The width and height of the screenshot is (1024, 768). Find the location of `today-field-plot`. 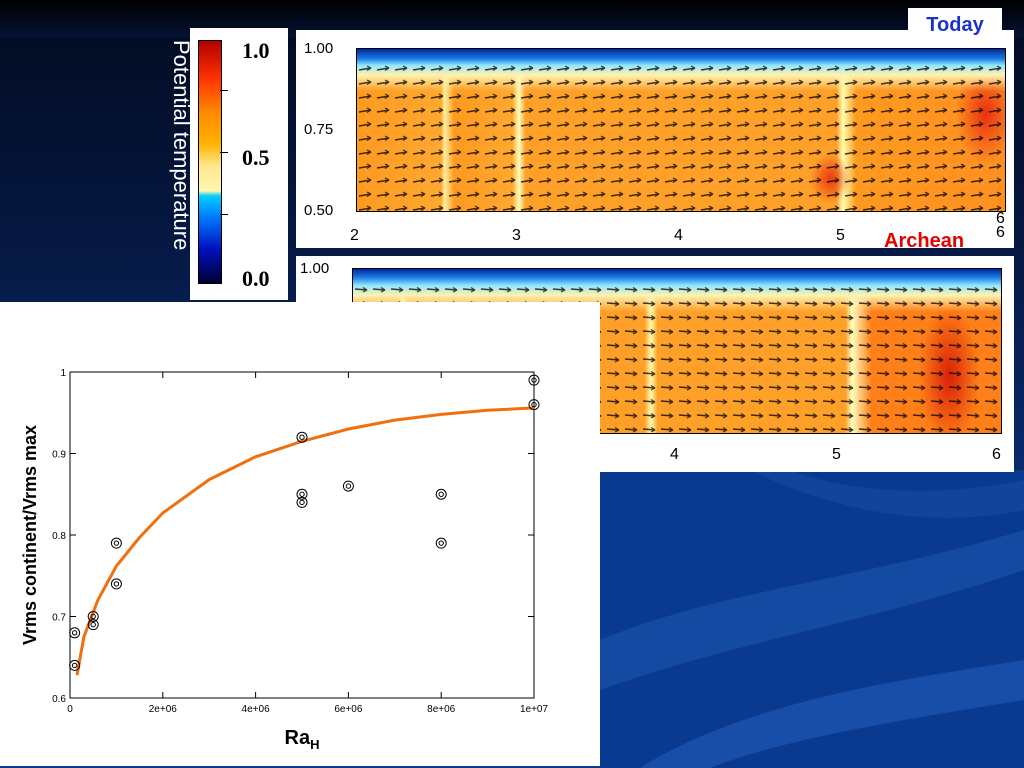

today-field-plot is located at coordinates (681, 130).